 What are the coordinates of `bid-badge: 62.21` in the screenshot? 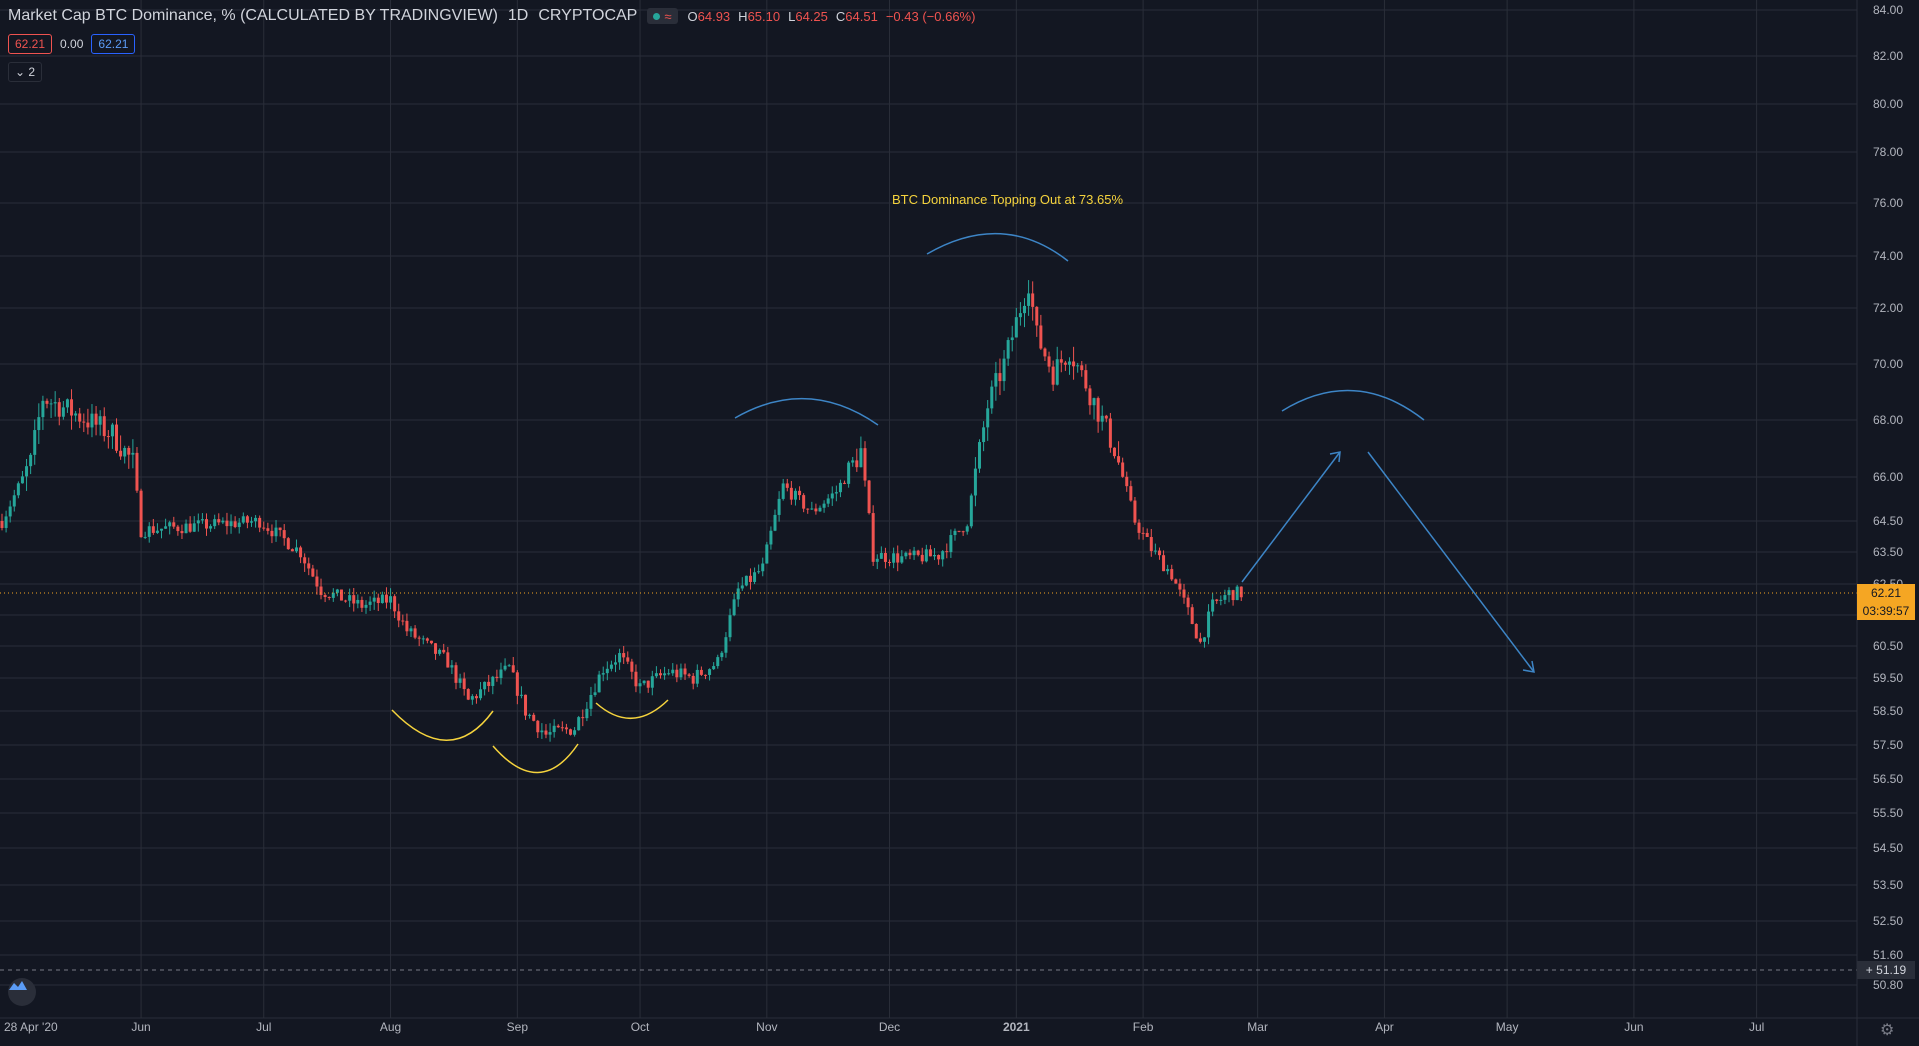 It's located at (30, 44).